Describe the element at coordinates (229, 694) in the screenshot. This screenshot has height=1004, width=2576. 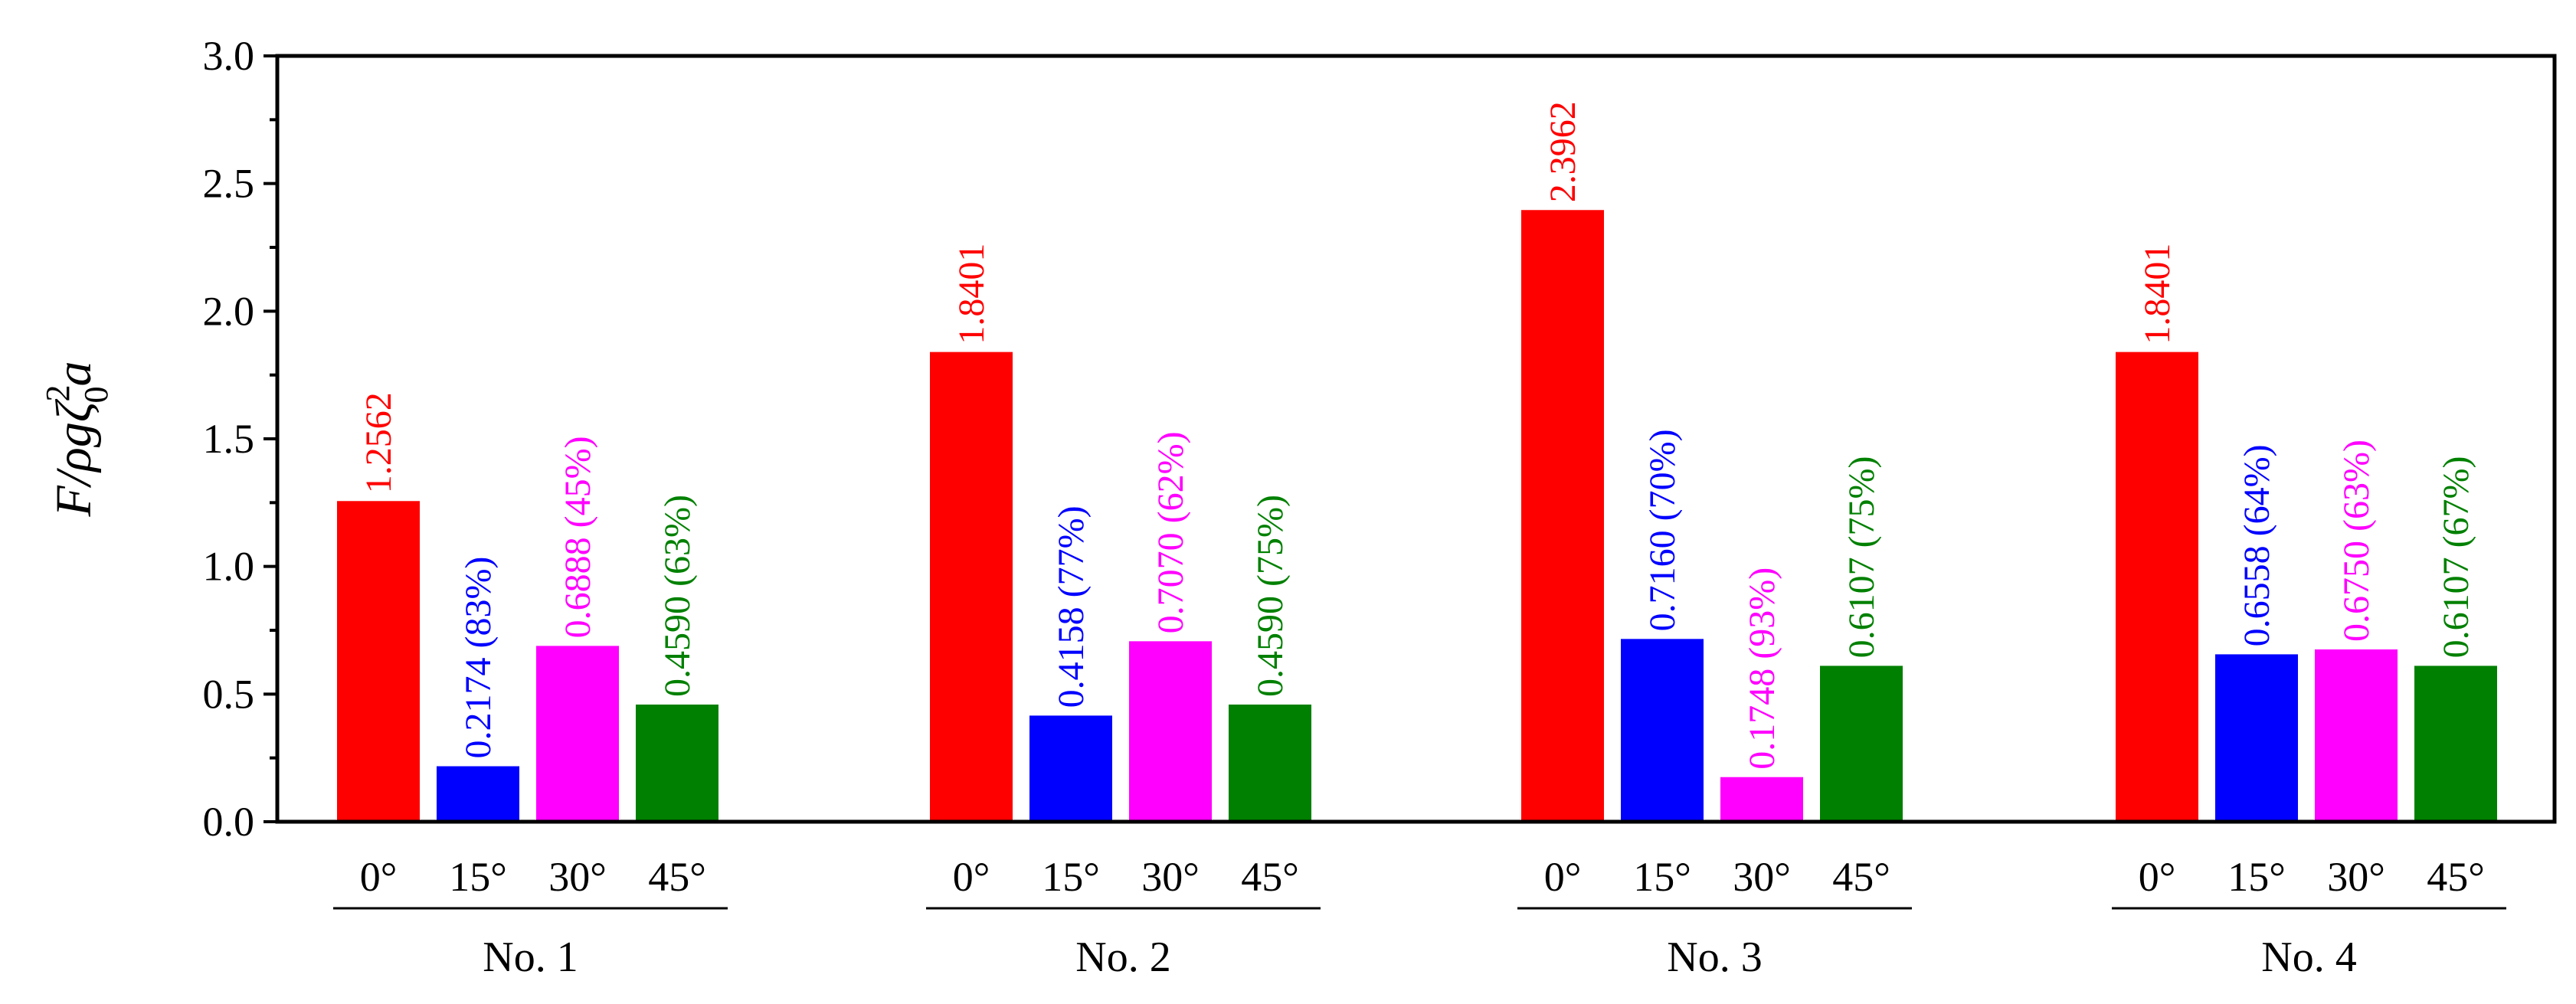
I see `y-tick-label: 0.5` at that location.